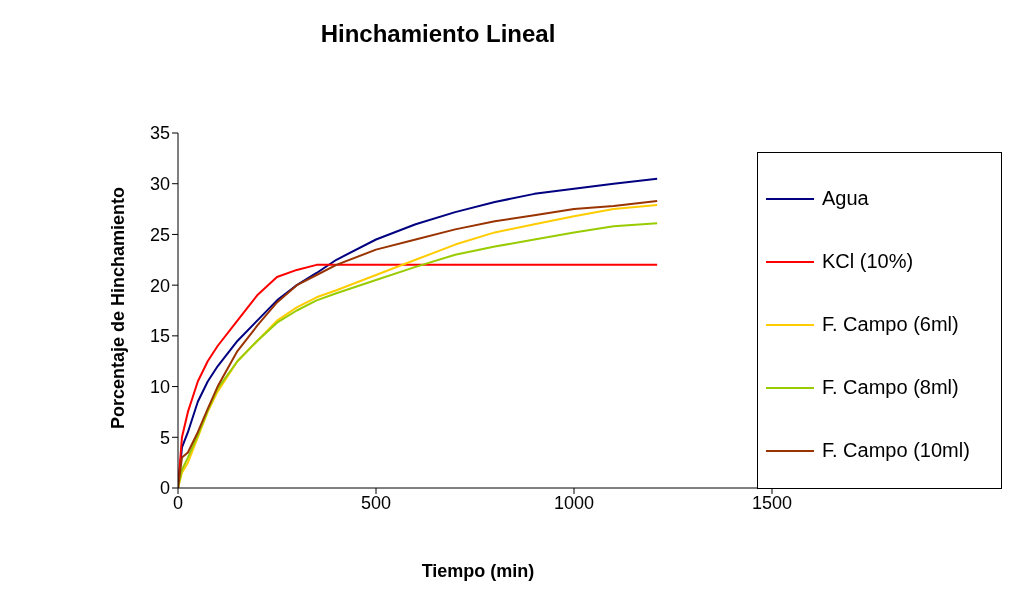 Image resolution: width=1011 pixels, height=609 pixels. I want to click on legend-label: Agua, so click(845, 198).